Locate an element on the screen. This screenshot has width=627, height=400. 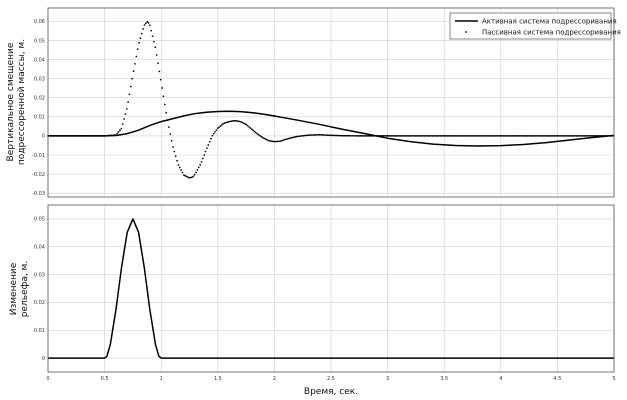
legend-box is located at coordinates (530, 26).